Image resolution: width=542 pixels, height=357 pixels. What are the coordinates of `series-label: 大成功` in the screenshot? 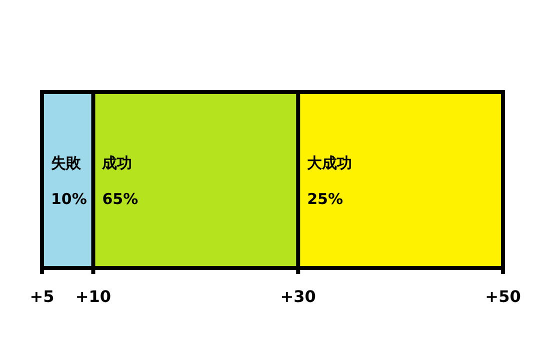 It's located at (329, 163).